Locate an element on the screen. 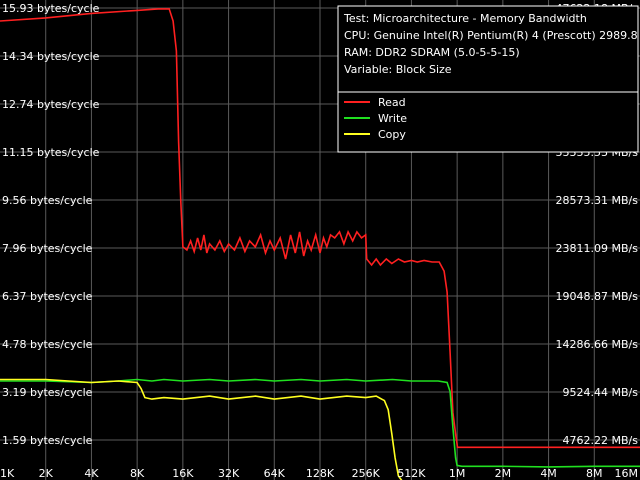 The height and width of the screenshot is (480, 640). x-tick-label: 64K is located at coordinates (275, 473).